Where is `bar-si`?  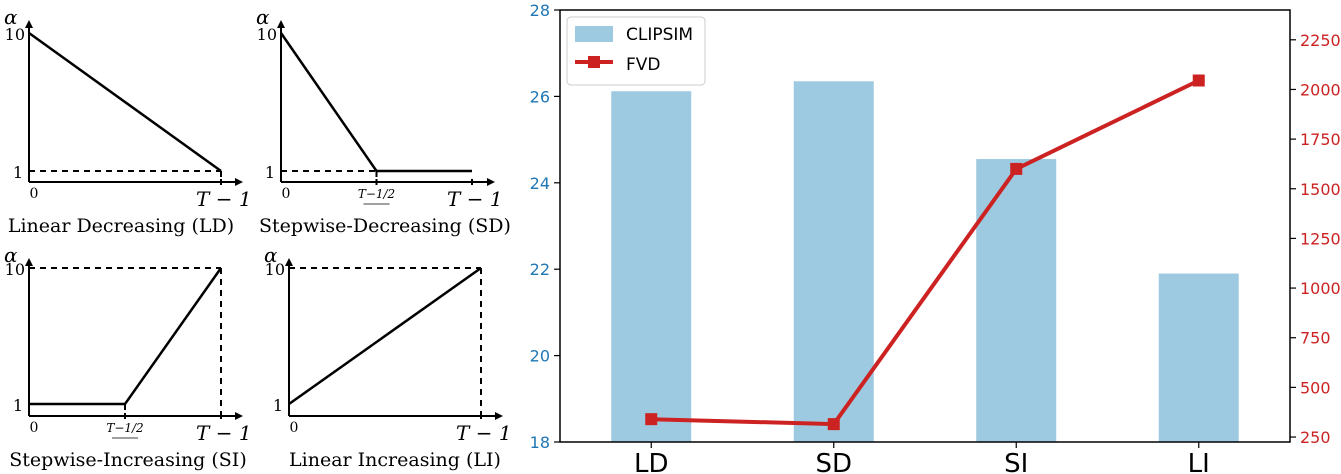 bar-si is located at coordinates (1016, 301).